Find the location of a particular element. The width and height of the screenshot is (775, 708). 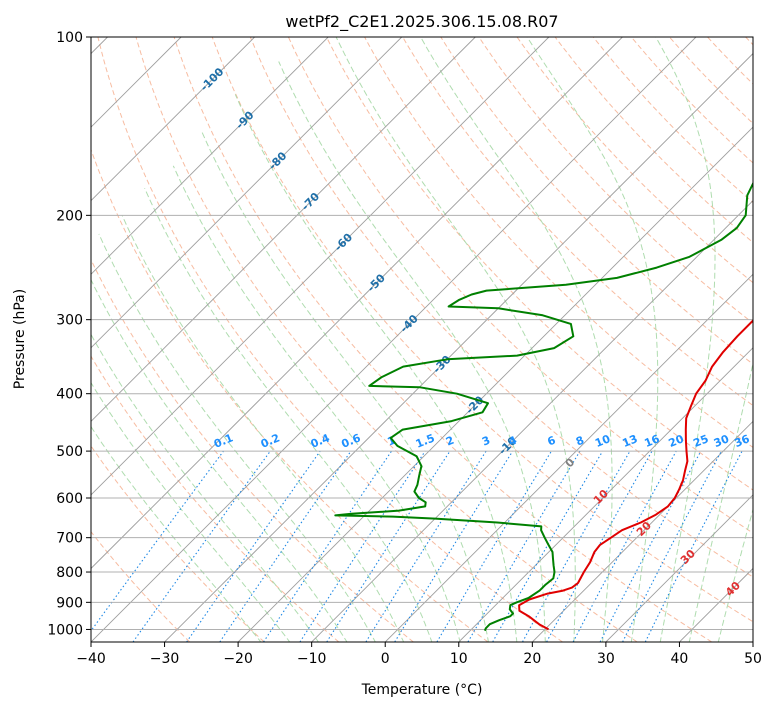

x-tick-label: 10 is located at coordinates (459, 659).